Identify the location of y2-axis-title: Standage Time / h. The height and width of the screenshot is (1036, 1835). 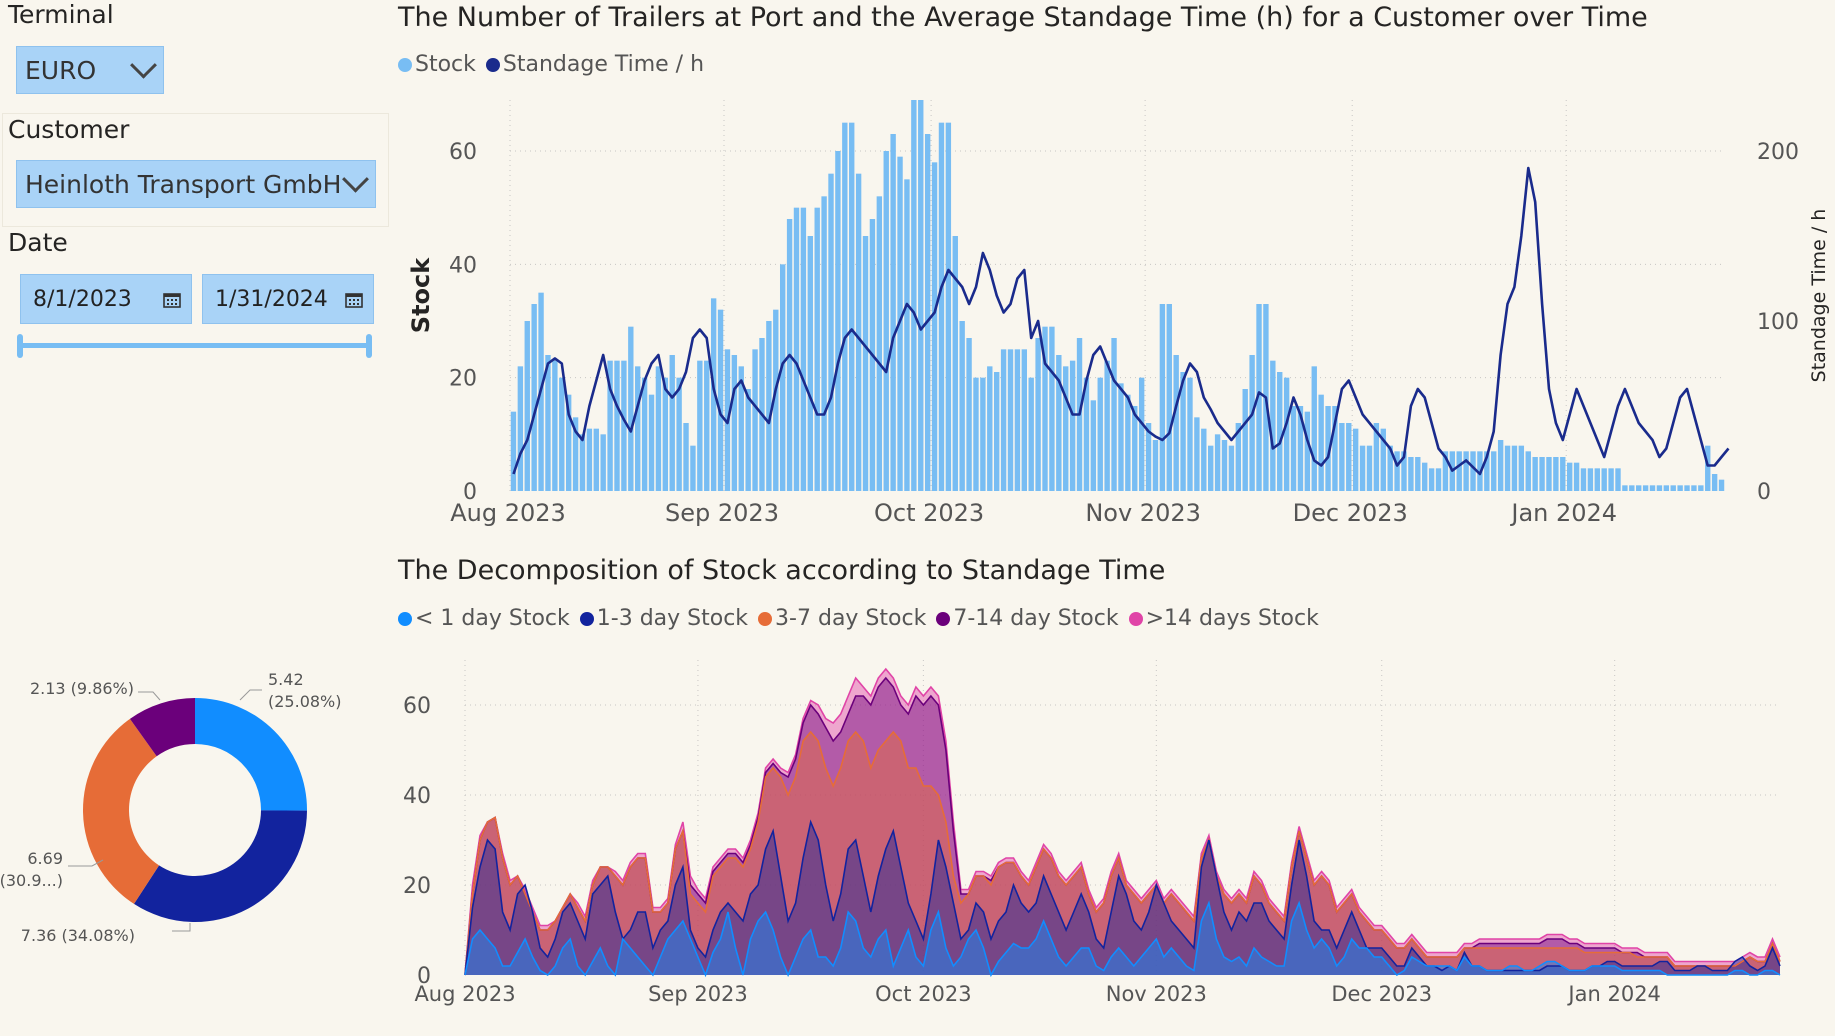
(1819, 296).